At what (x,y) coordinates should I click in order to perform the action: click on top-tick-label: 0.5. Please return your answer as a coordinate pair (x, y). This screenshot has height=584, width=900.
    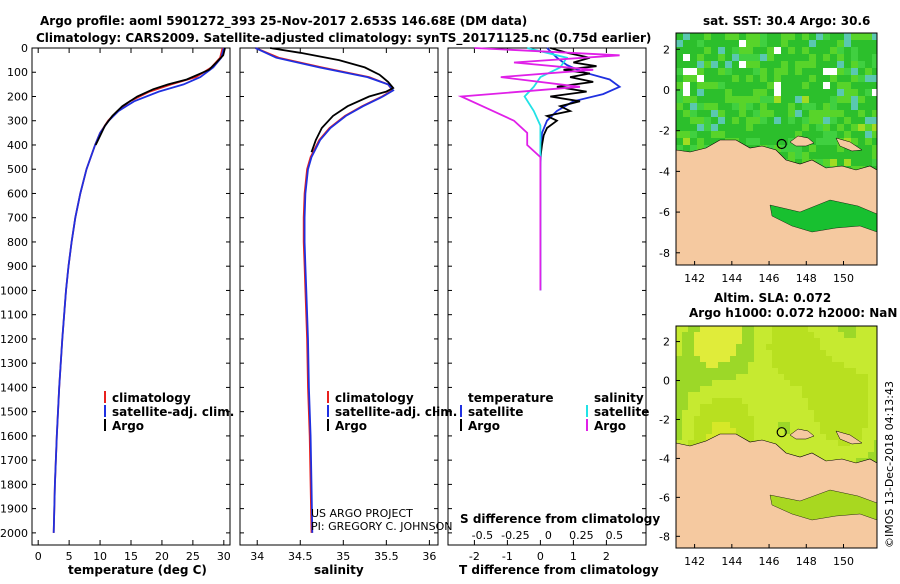
    Looking at the image, I should click on (615, 535).